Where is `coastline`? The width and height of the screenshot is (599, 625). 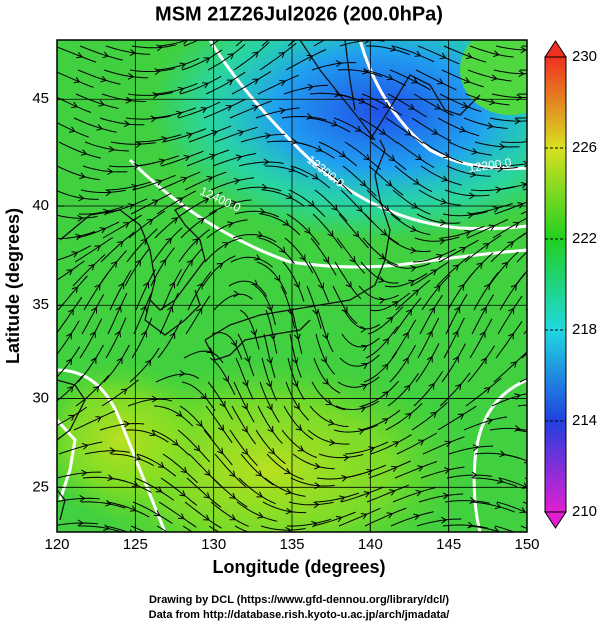 coastline is located at coordinates (297, 240).